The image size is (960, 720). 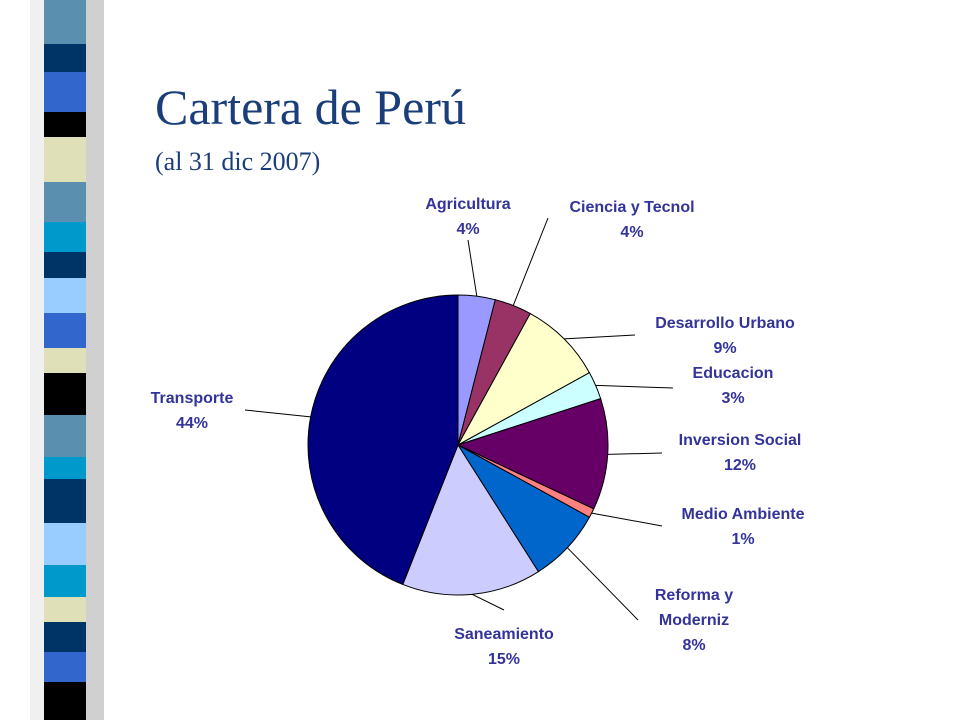 I want to click on category-label: Agricultura, so click(x=468, y=204).